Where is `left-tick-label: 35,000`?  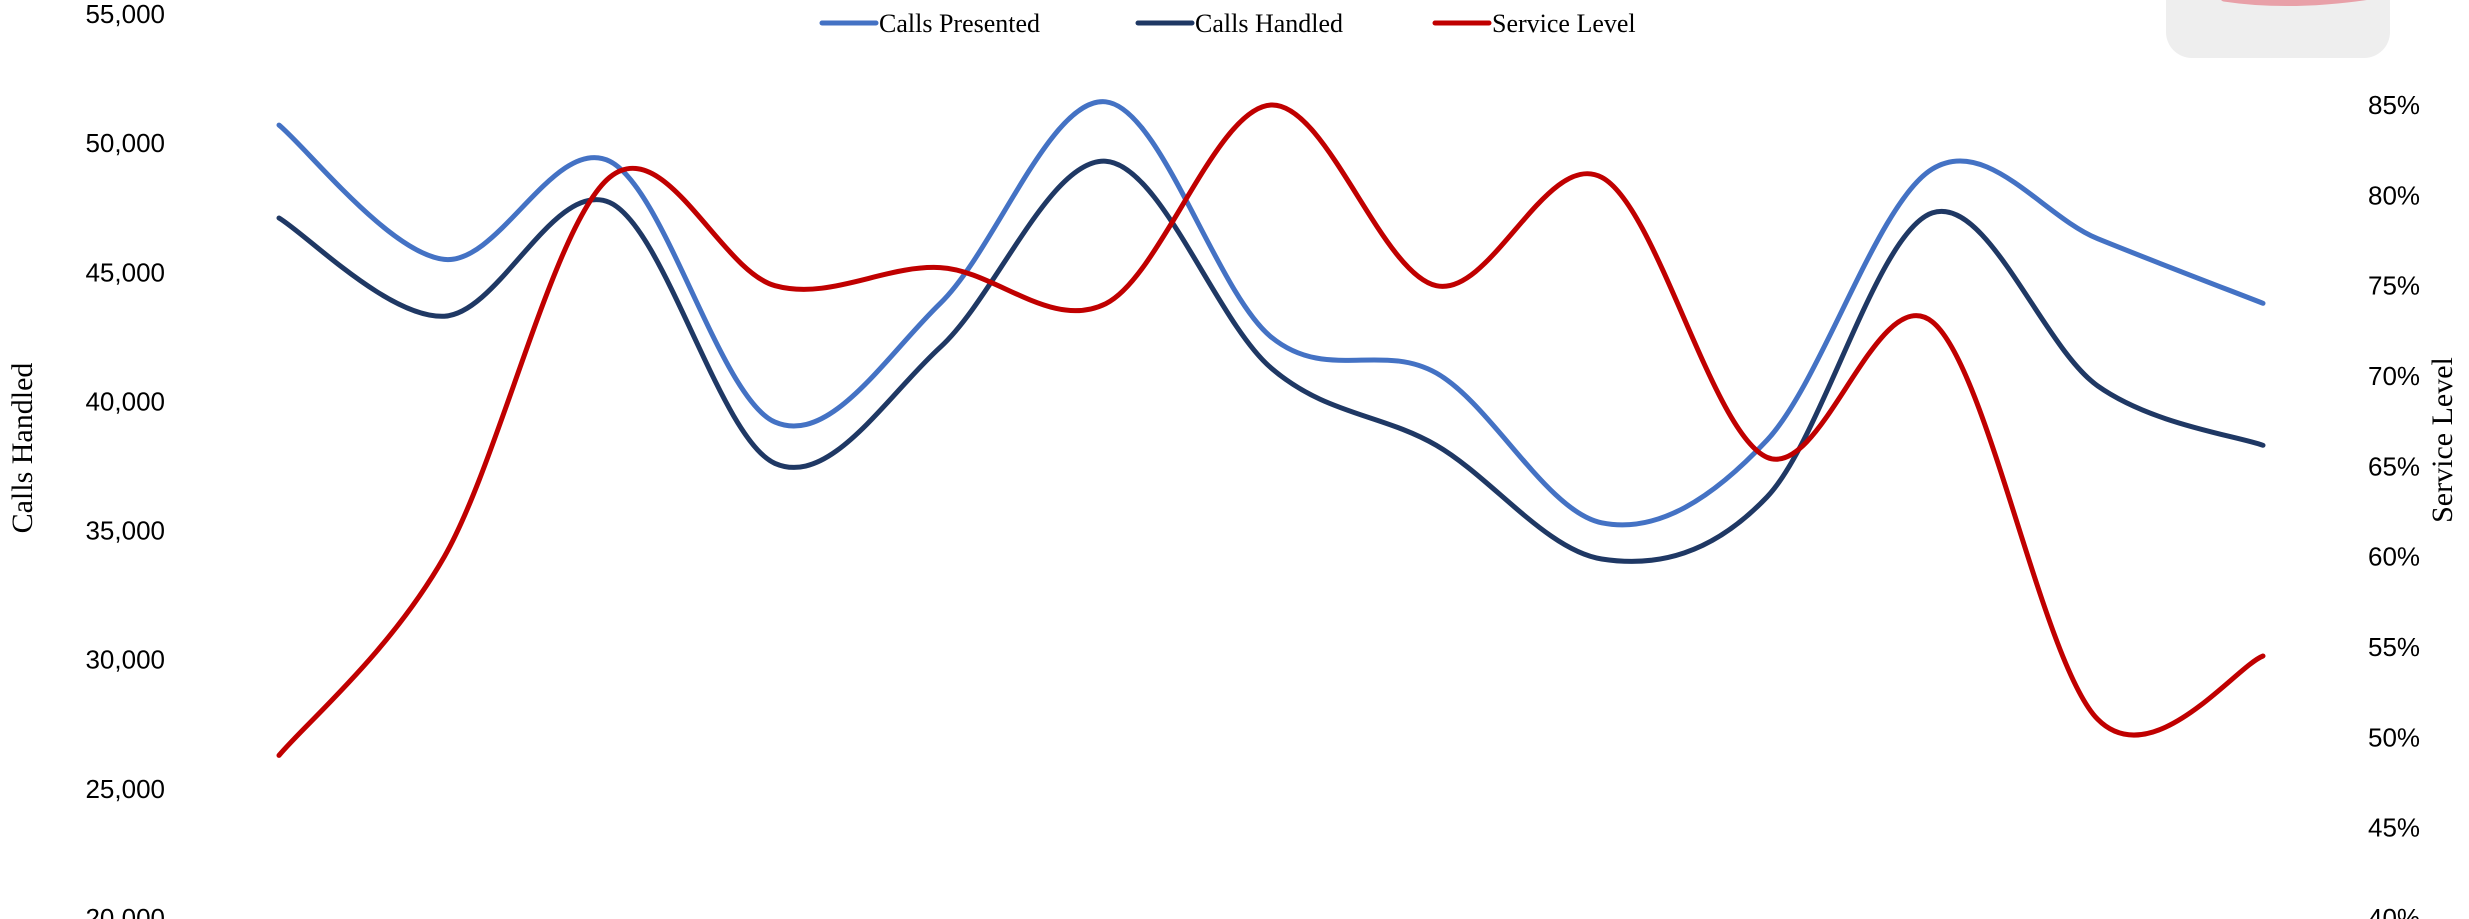
left-tick-label: 35,000 is located at coordinates (125, 531).